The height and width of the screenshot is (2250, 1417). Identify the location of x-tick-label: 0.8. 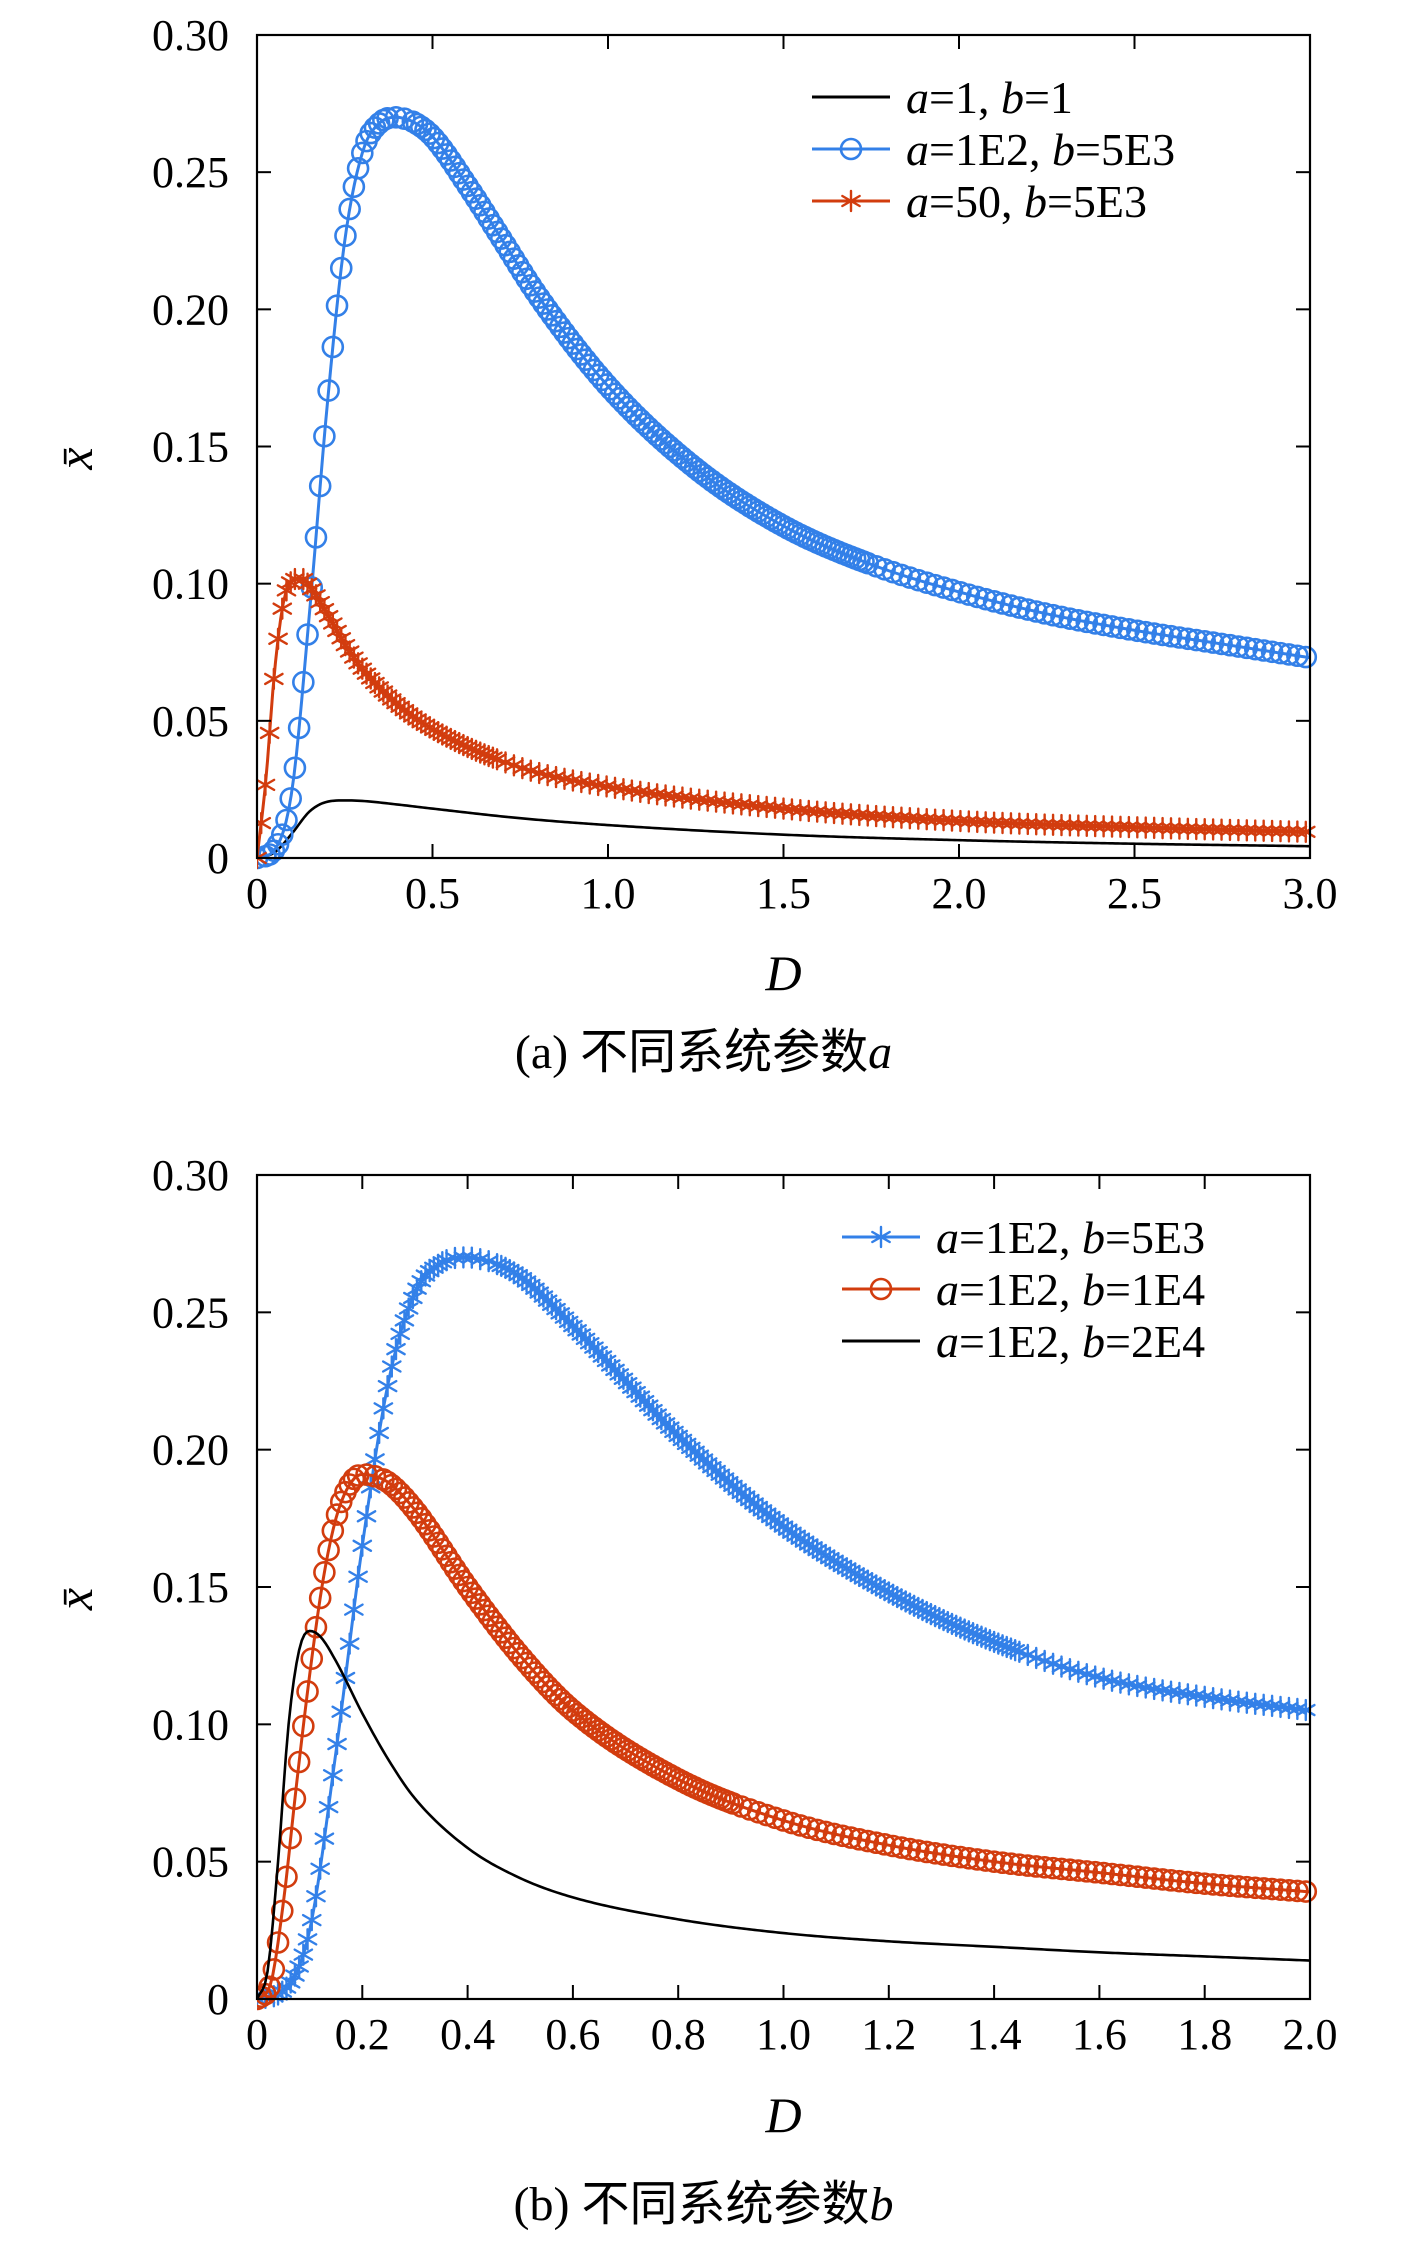
(678, 2034).